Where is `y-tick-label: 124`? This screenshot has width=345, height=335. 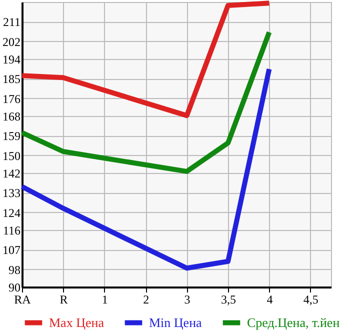 y-tick-label: 124 is located at coordinates (11, 213).